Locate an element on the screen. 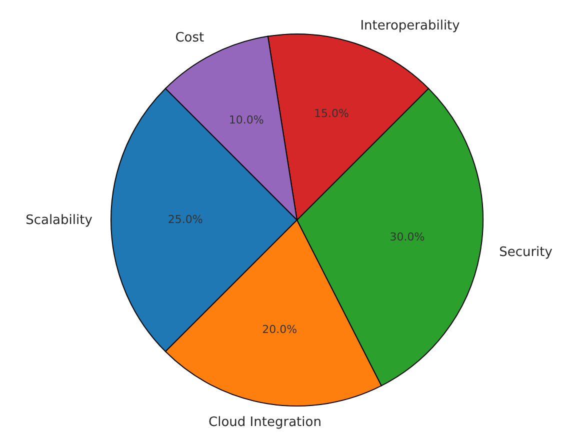 The height and width of the screenshot is (444, 572). slice-label: Scalability is located at coordinates (59, 220).